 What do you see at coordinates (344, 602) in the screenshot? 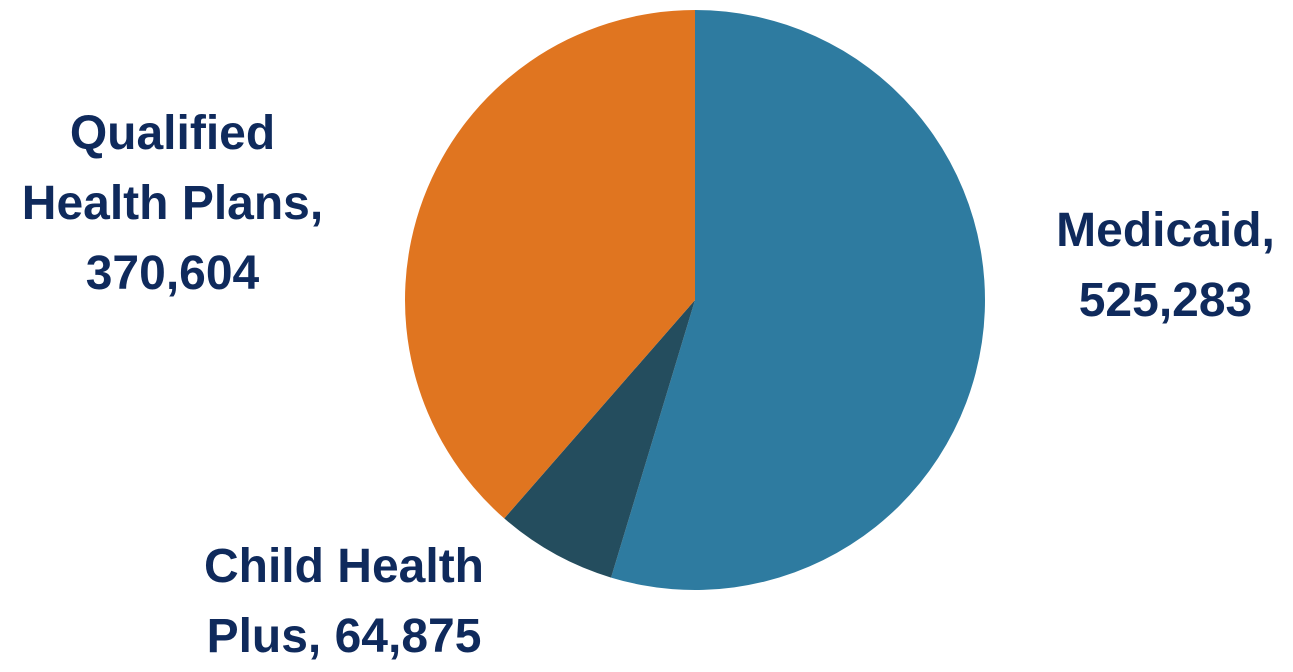
I see `data-label-child-health-plus: Child Health Plus, 64,875` at bounding box center [344, 602].